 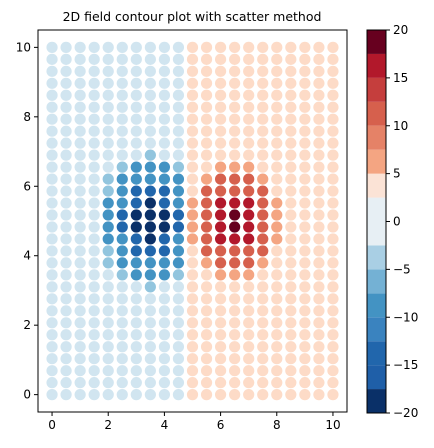 I want to click on x-tick-label: 0, so click(x=52, y=425).